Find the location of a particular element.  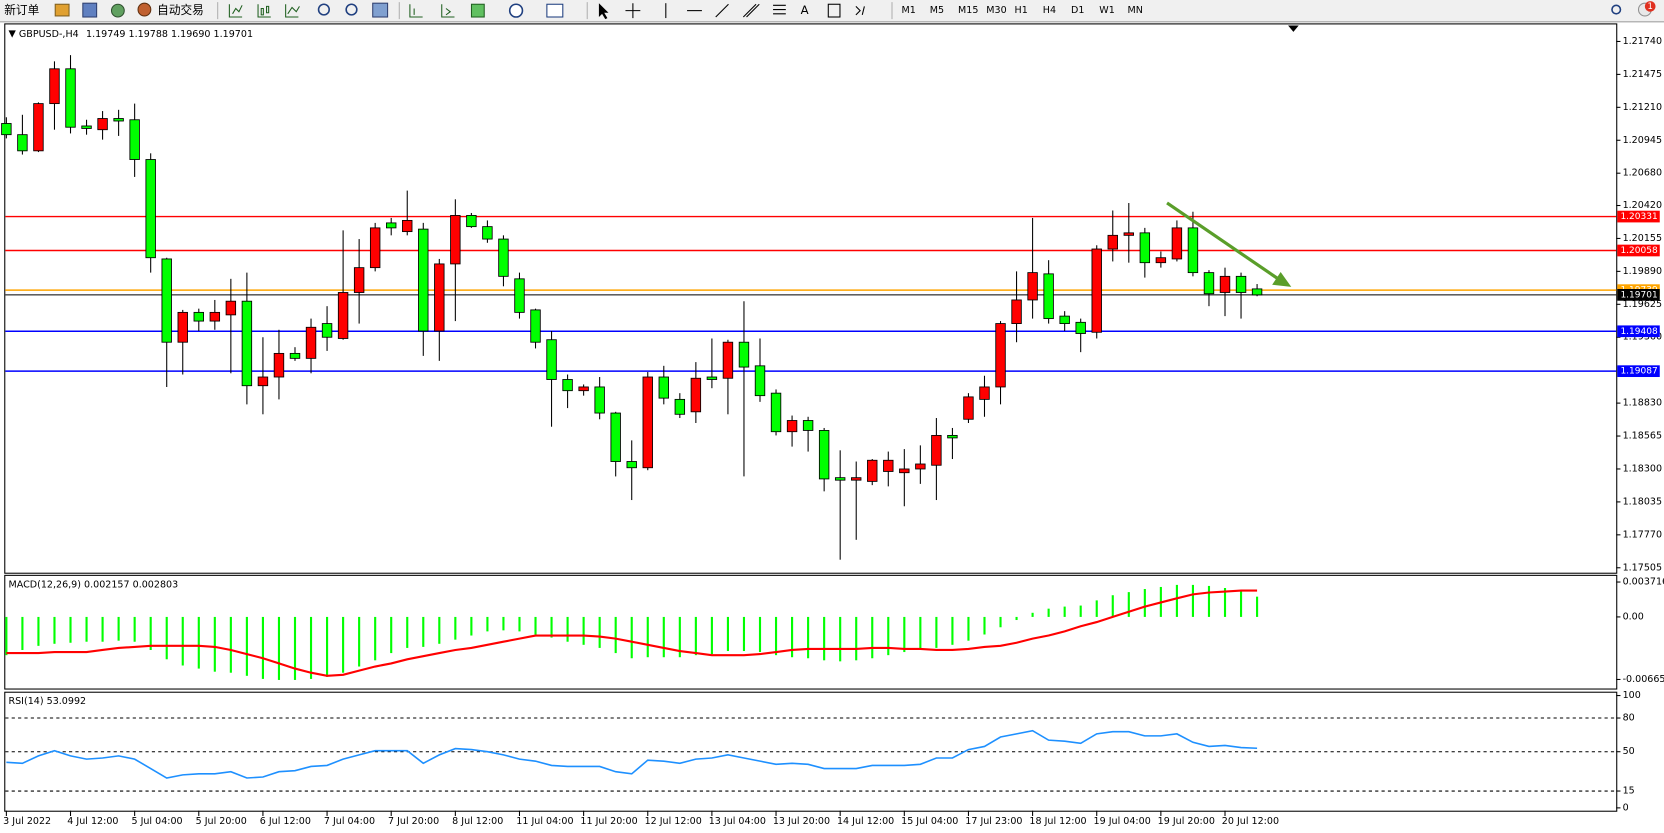

timeframe-button: M15 is located at coordinates (968, 10).